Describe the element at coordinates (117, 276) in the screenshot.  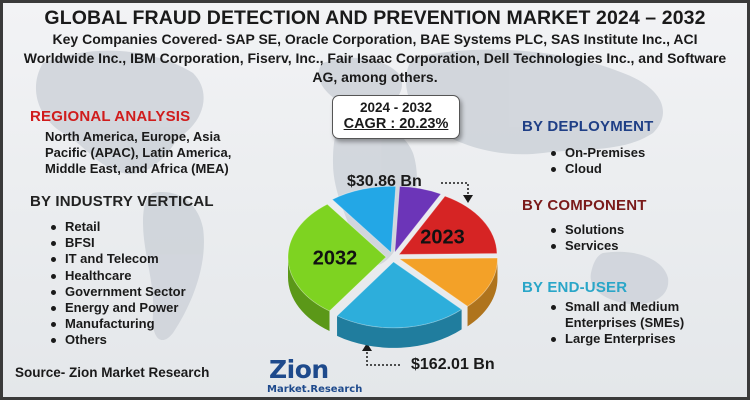
I see `industry-item: Healthcare` at that location.